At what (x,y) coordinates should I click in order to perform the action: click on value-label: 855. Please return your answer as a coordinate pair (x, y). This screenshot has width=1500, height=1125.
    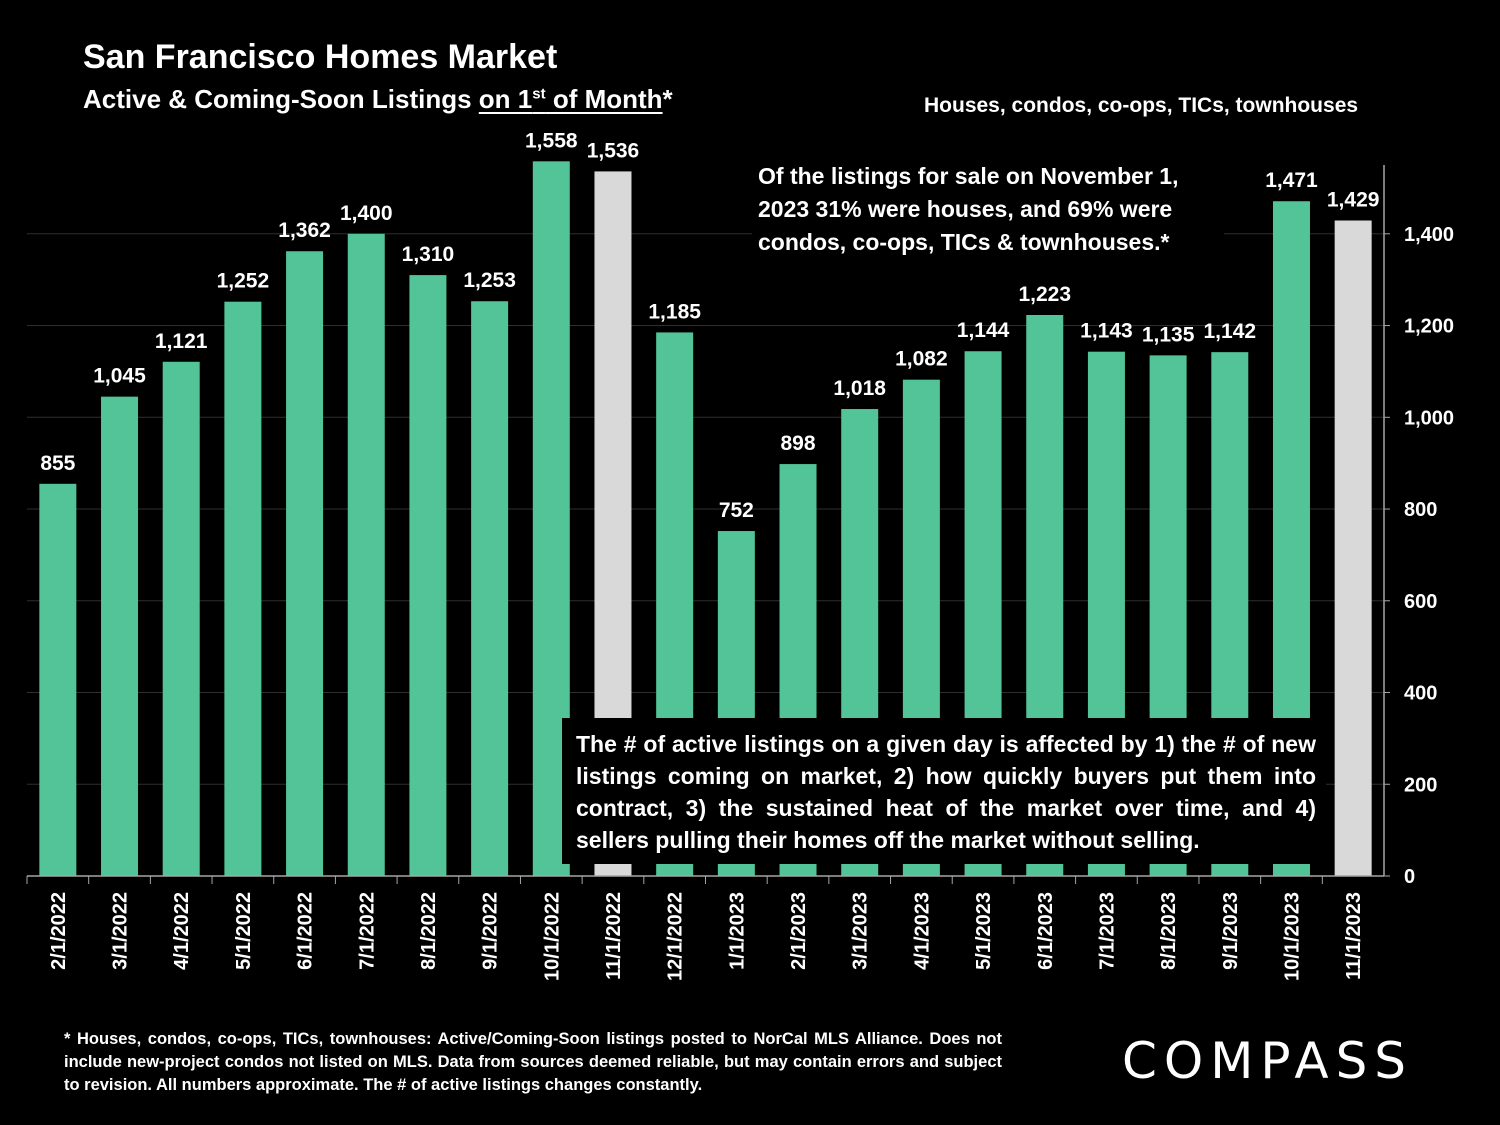
    Looking at the image, I should click on (57, 463).